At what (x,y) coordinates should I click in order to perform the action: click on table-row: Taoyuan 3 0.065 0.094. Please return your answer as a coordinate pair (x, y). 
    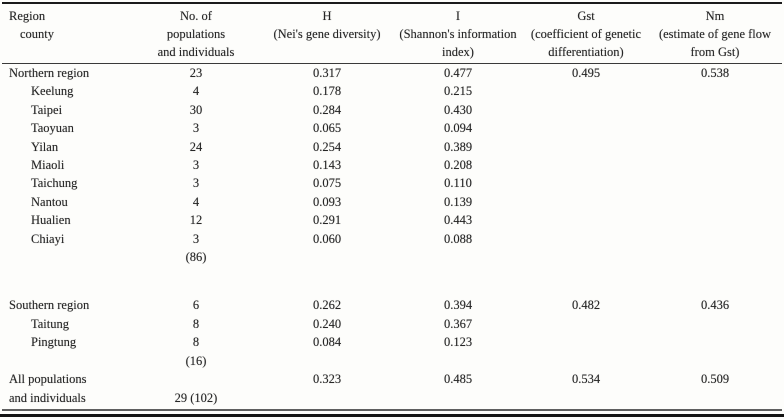
    Looking at the image, I should click on (392, 128).